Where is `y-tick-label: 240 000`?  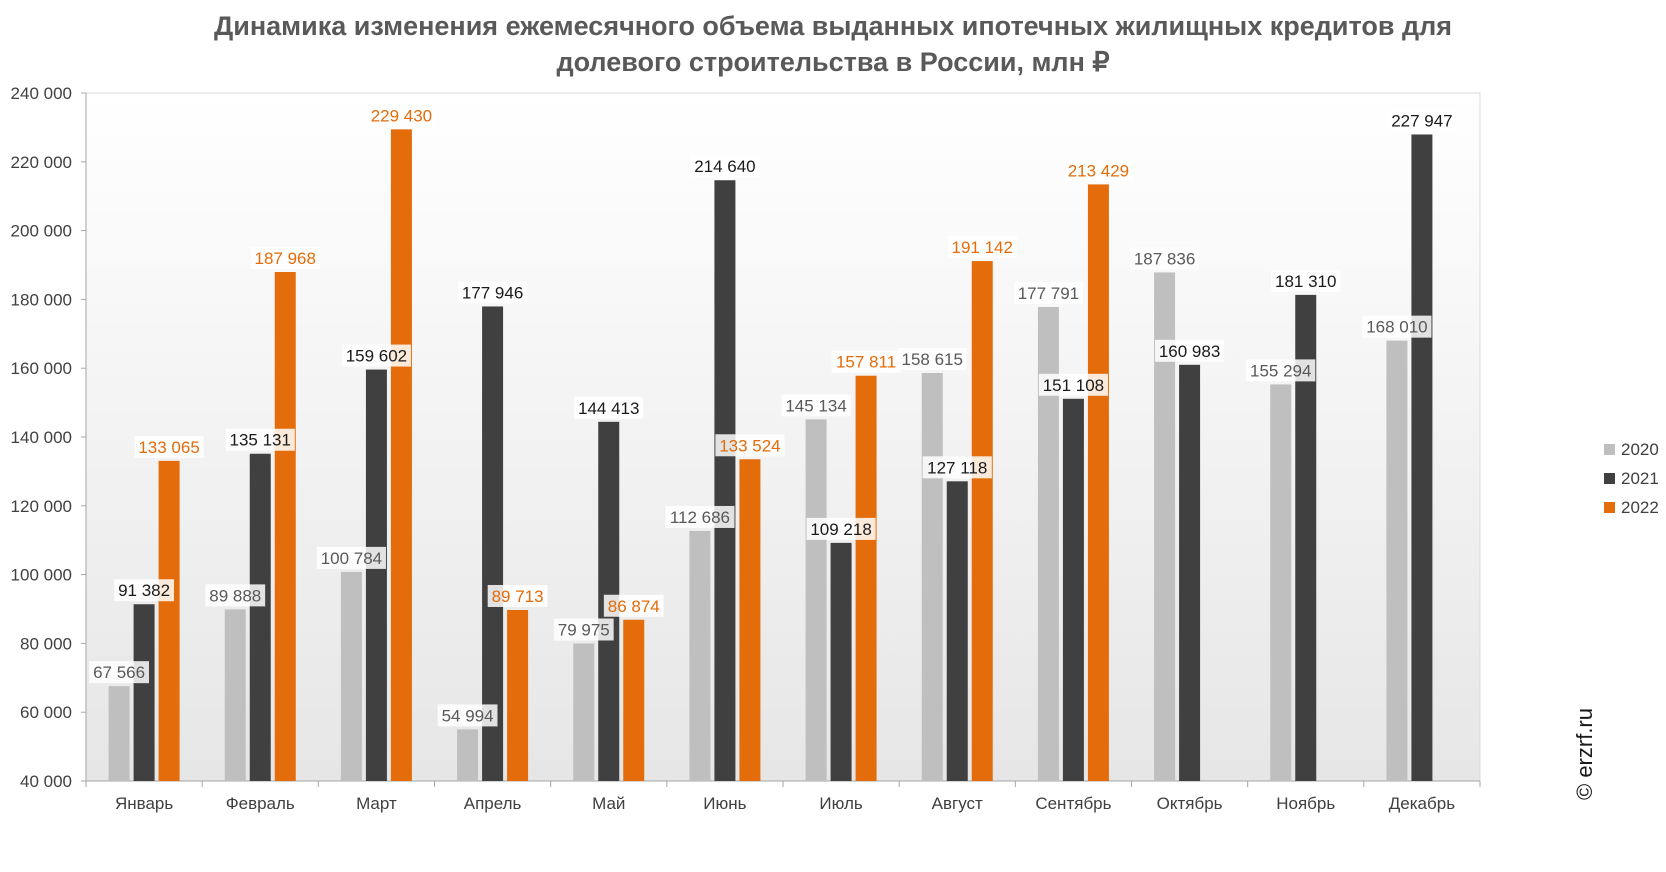 y-tick-label: 240 000 is located at coordinates (41, 93).